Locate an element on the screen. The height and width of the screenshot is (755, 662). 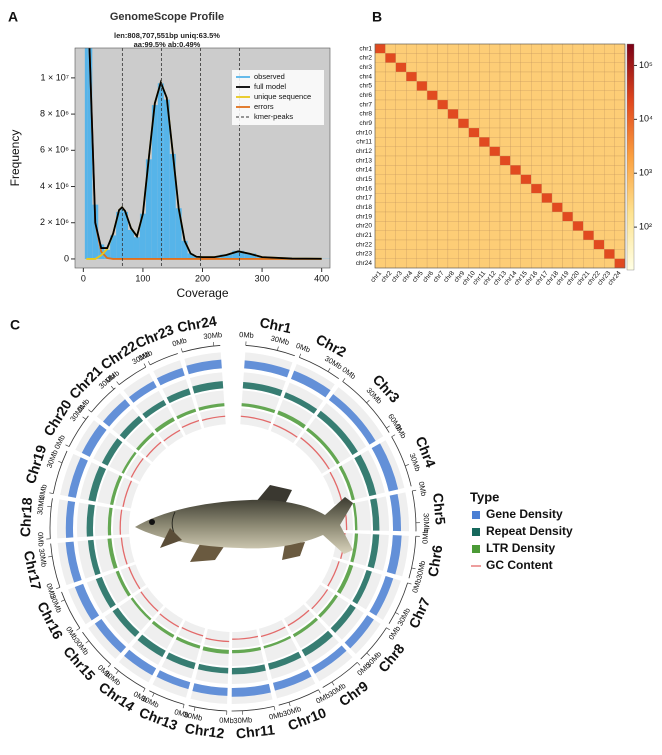
legend-label: LTR Density is located at coordinates (520, 548).